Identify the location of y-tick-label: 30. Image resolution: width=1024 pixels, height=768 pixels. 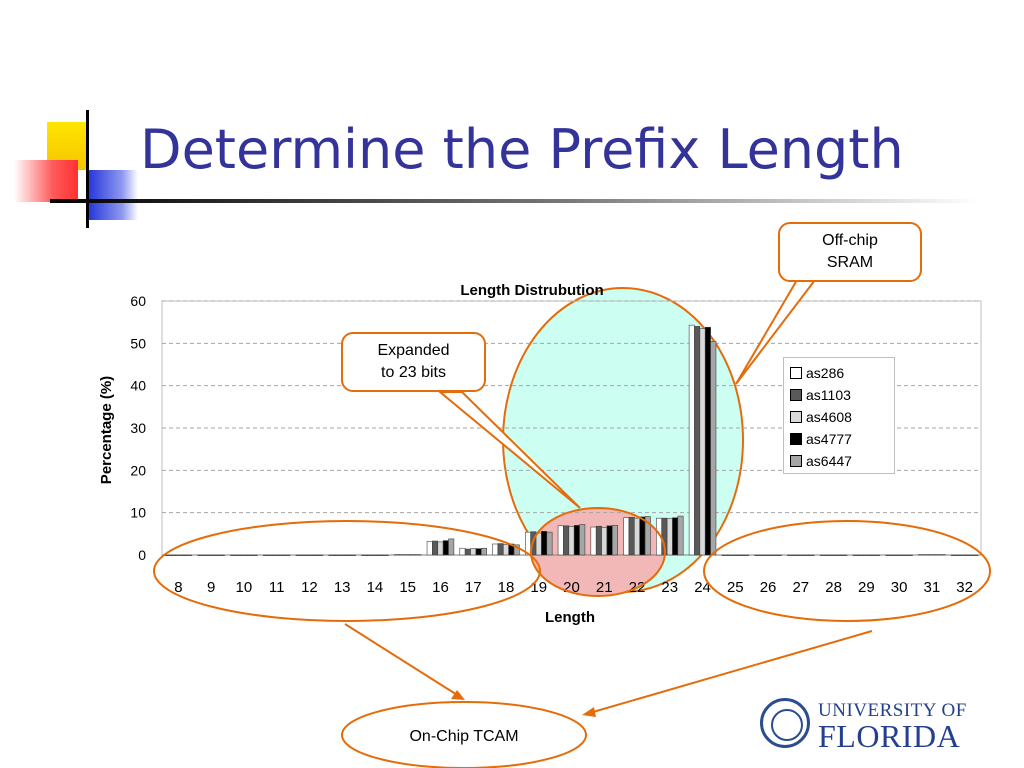
(138, 428).